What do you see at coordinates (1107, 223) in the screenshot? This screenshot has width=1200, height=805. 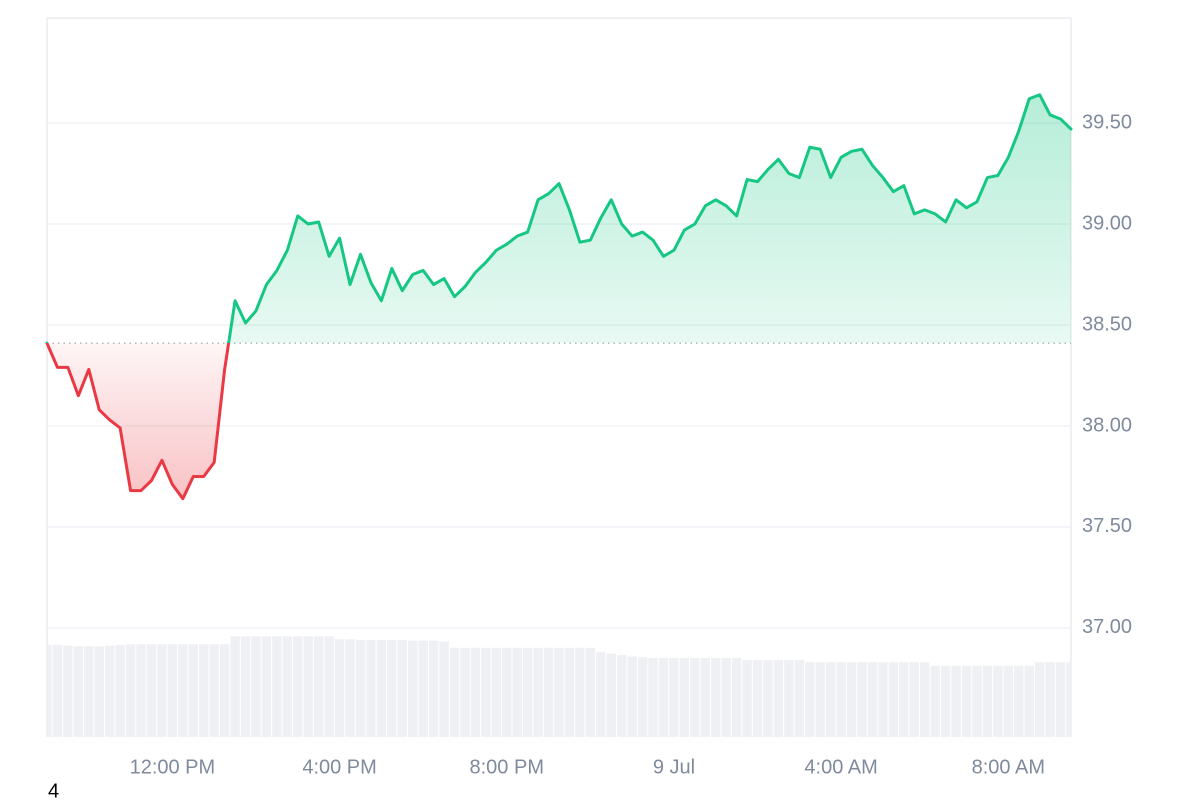 I see `y-tick-label: 39.00` at bounding box center [1107, 223].